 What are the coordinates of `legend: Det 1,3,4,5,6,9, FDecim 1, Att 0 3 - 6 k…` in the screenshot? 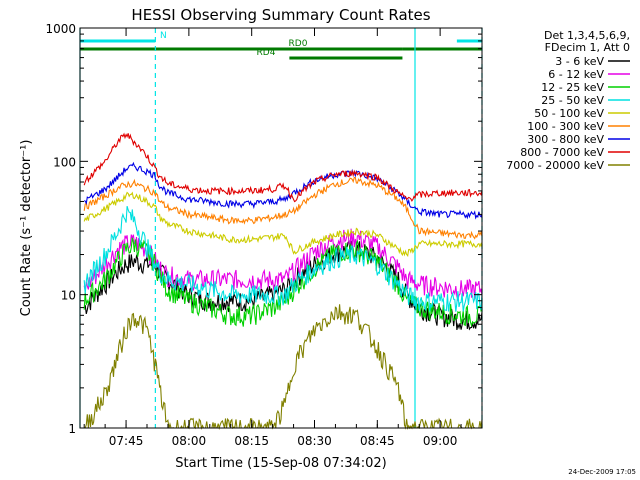 It's located at (568, 100).